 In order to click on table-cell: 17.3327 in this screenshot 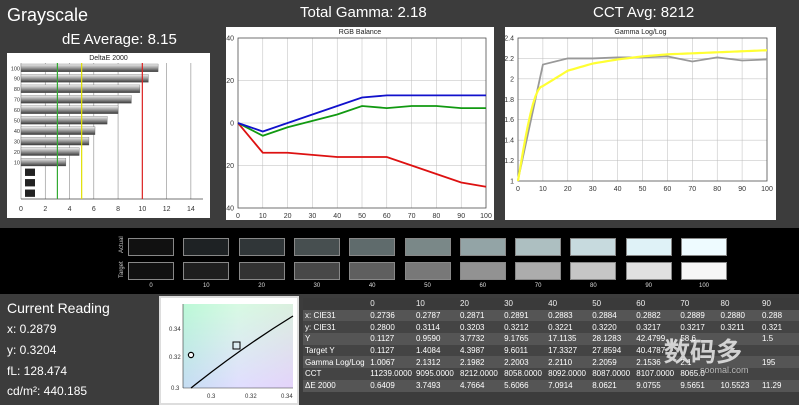, I will do `click(568, 350)`.